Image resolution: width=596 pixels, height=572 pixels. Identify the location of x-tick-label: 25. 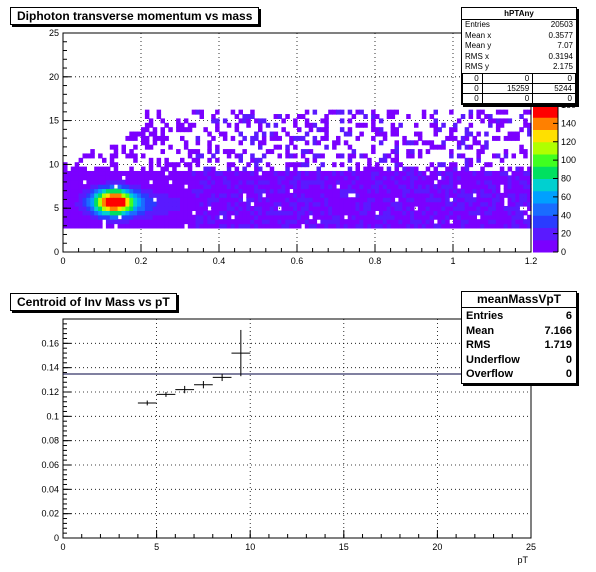
(531, 547).